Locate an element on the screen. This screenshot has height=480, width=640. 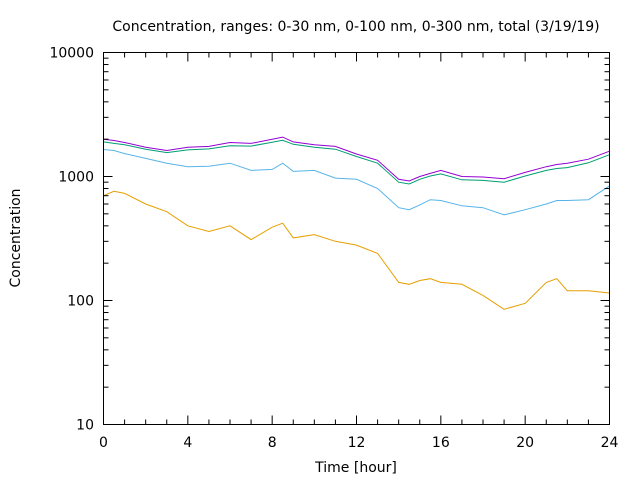
y-tick-label: 100 is located at coordinates (80, 302).